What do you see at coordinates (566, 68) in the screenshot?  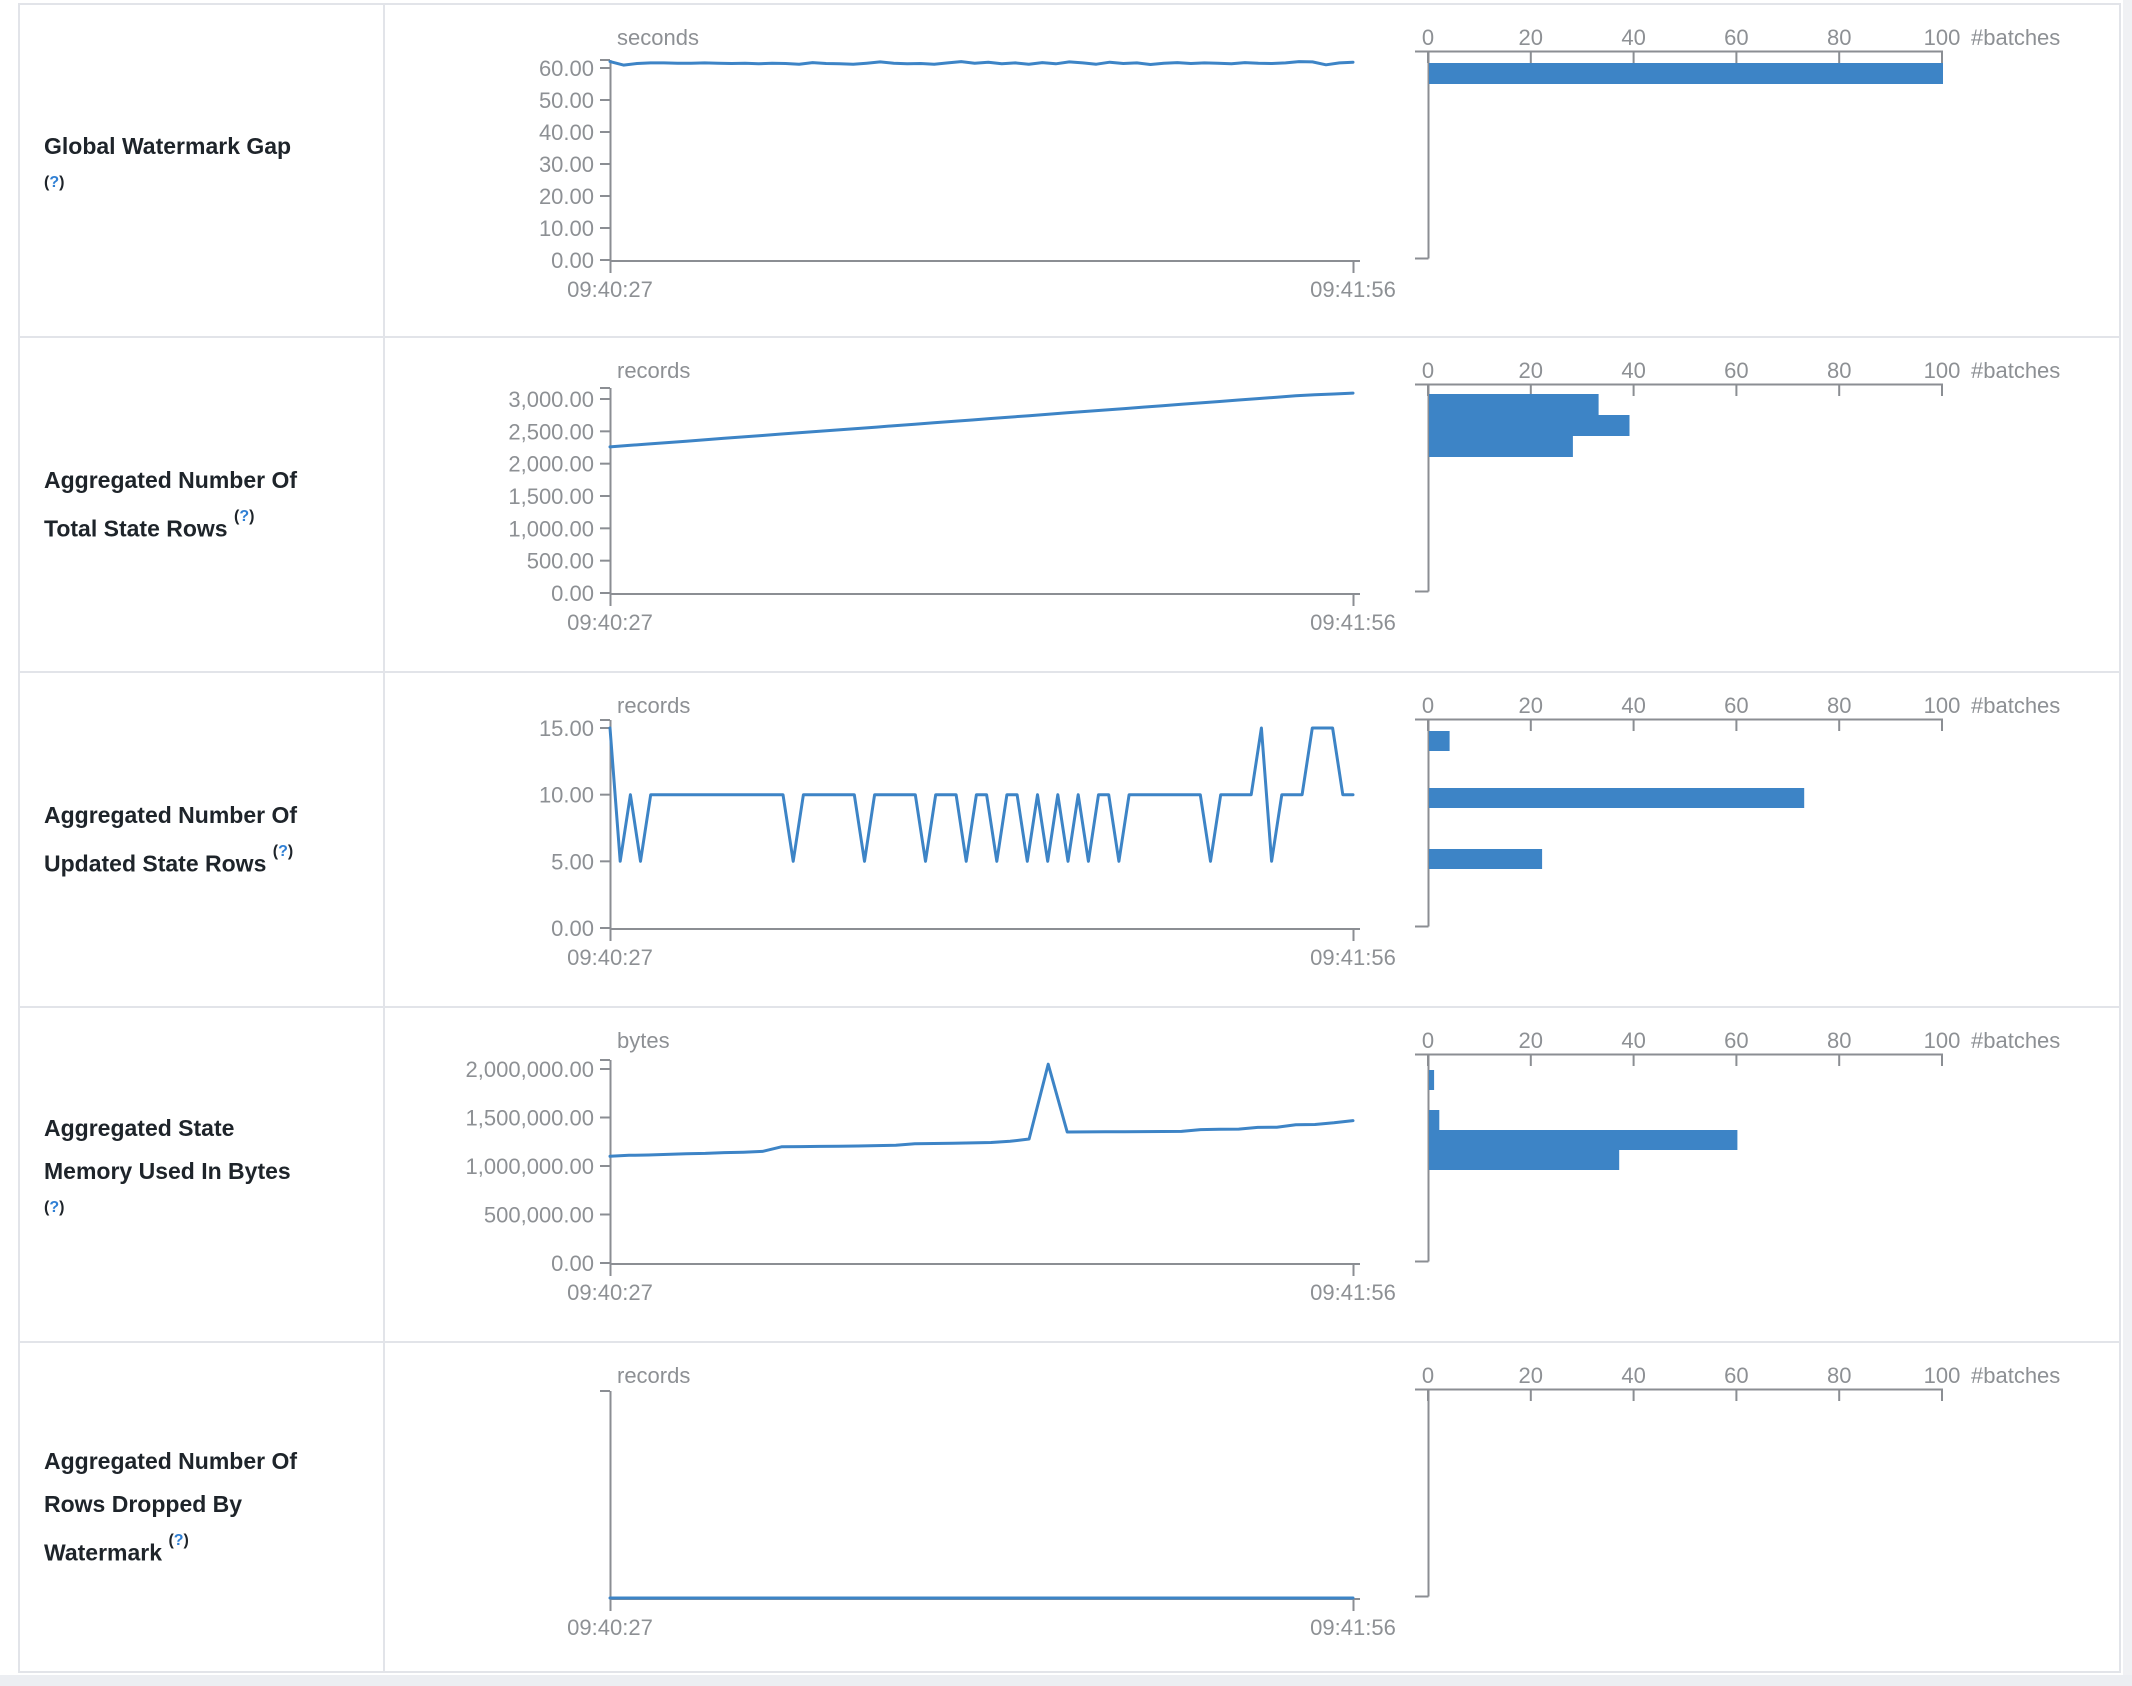 I see `y-axis-tick-label: 60.00` at bounding box center [566, 68].